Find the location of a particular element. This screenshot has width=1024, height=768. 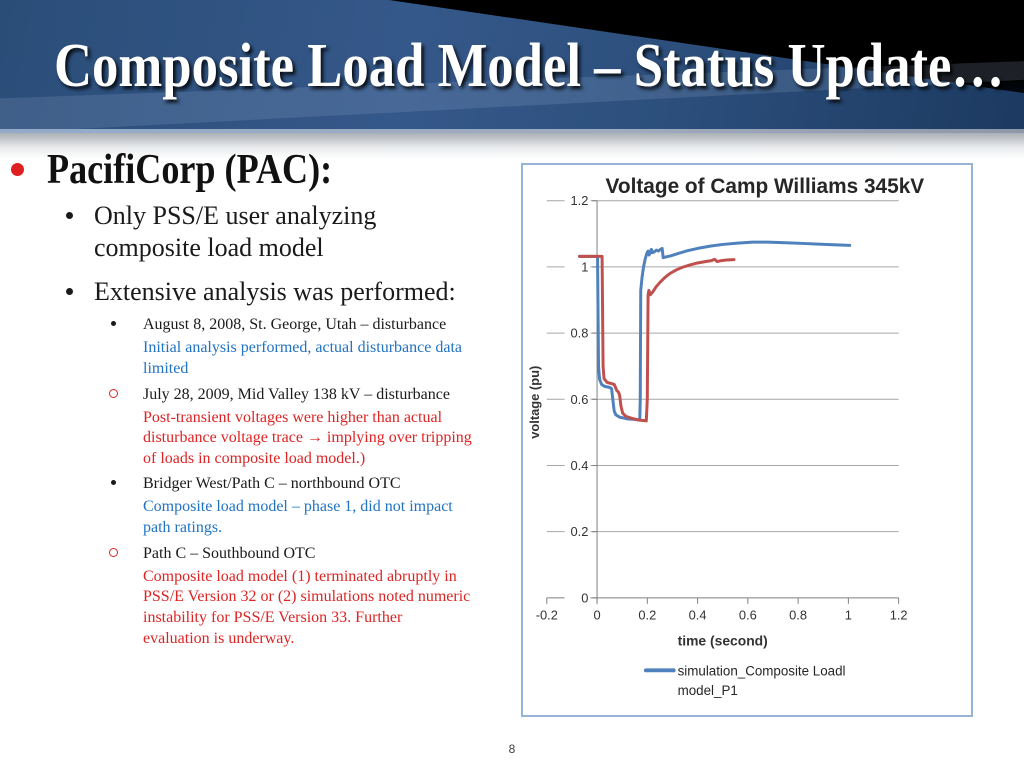

text-line: Path C – Southbound OTC is located at coordinates (229, 553).